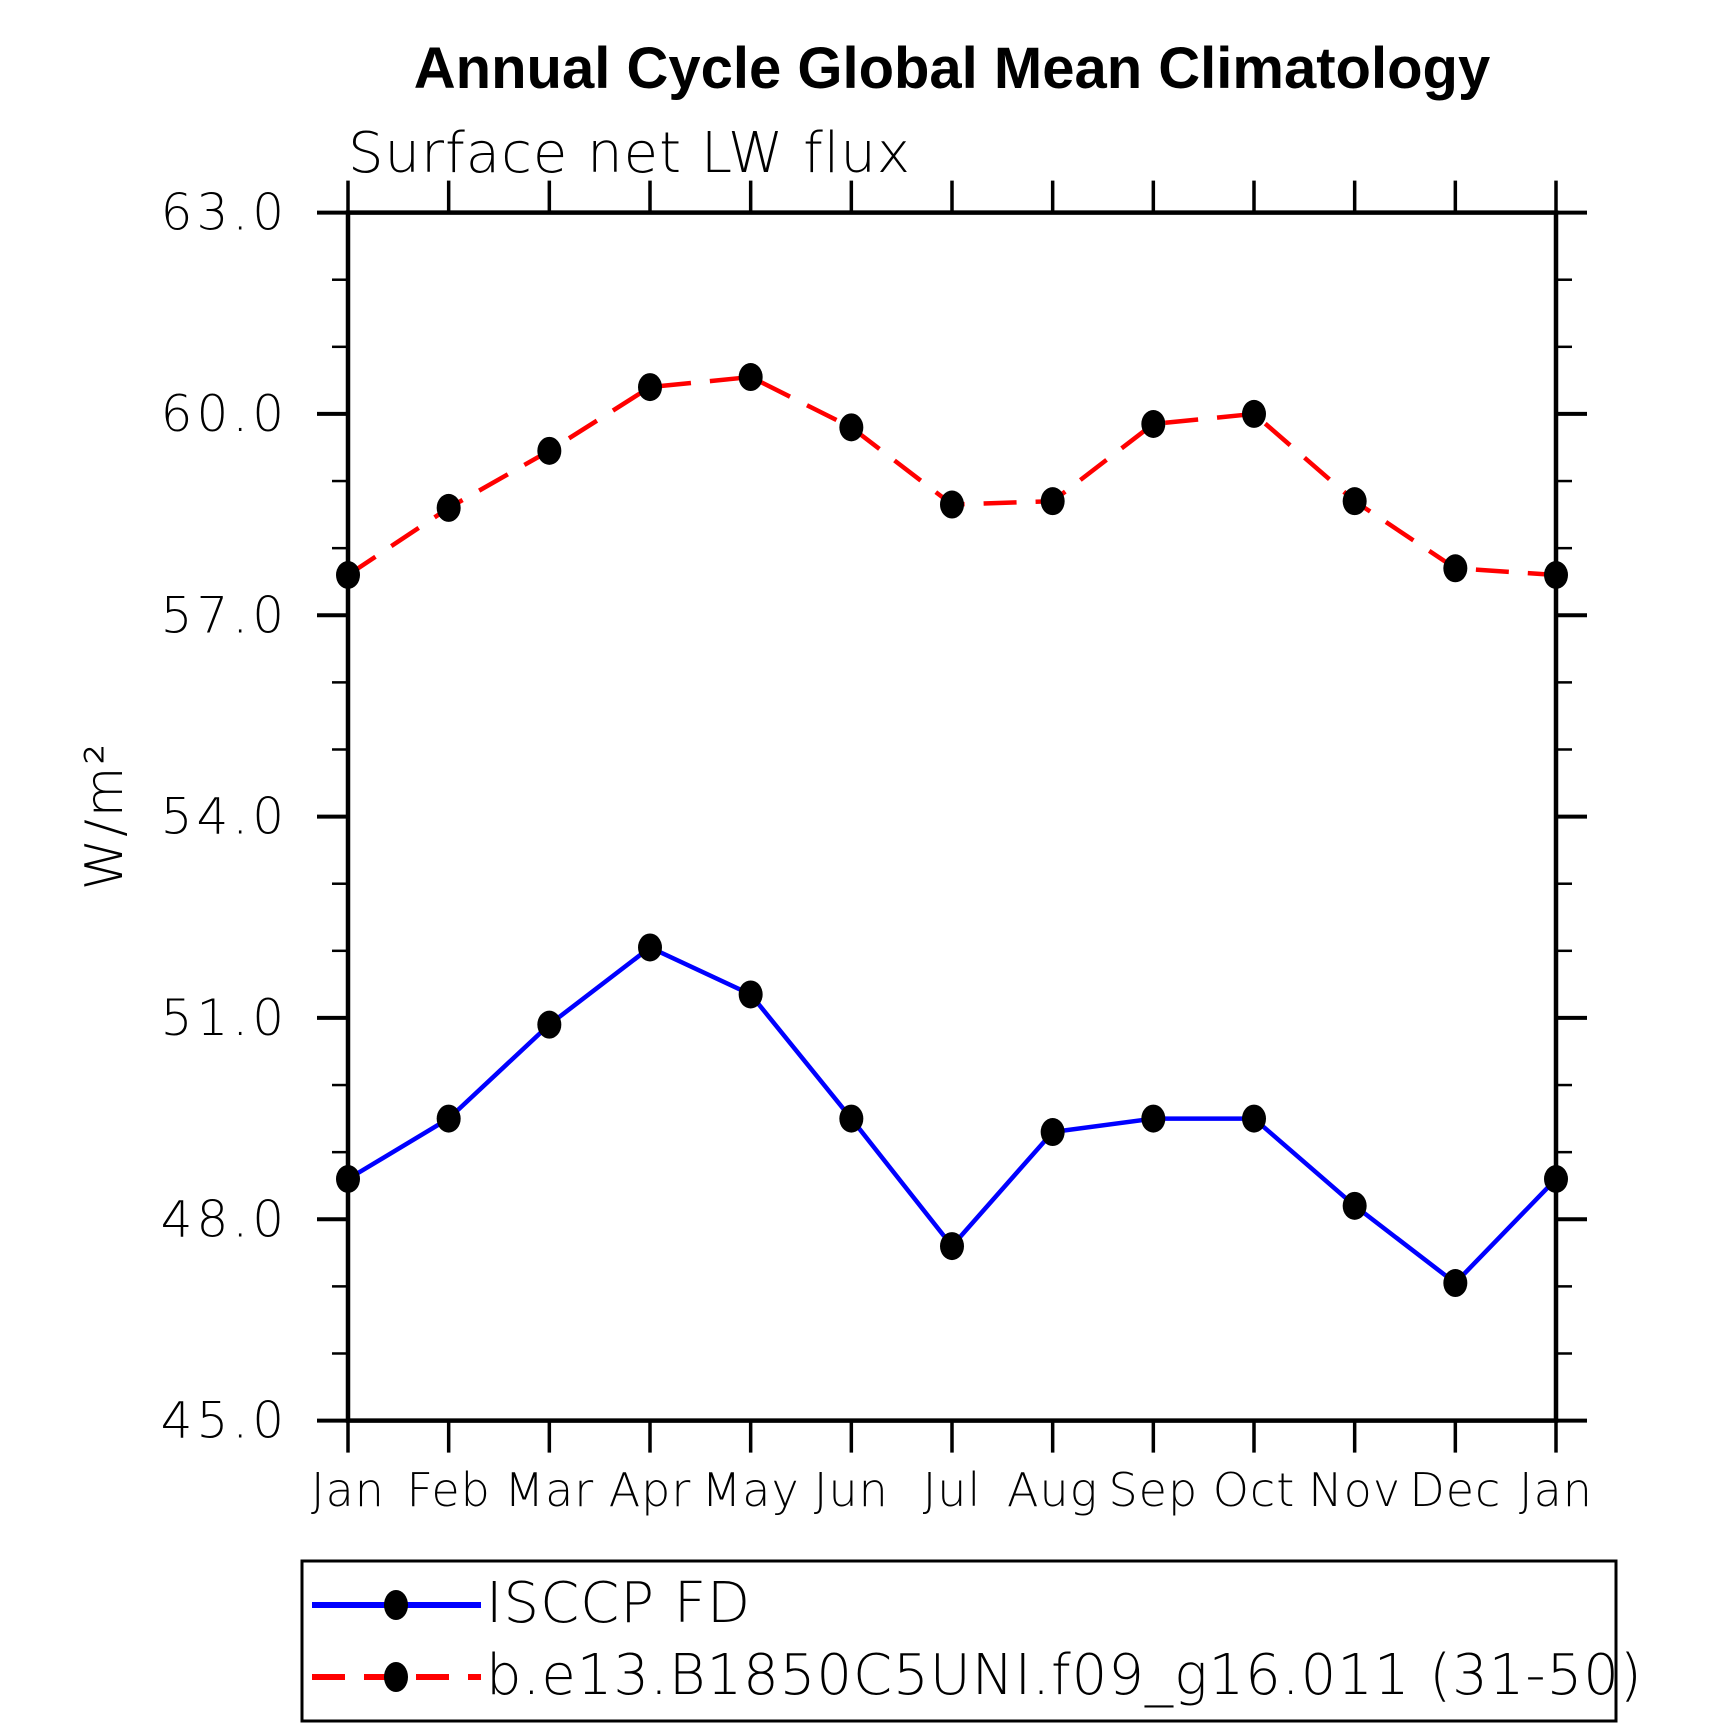 Image resolution: width=1710 pixels, height=1729 pixels. I want to click on x-tick-label: Apr, so click(650, 1490).